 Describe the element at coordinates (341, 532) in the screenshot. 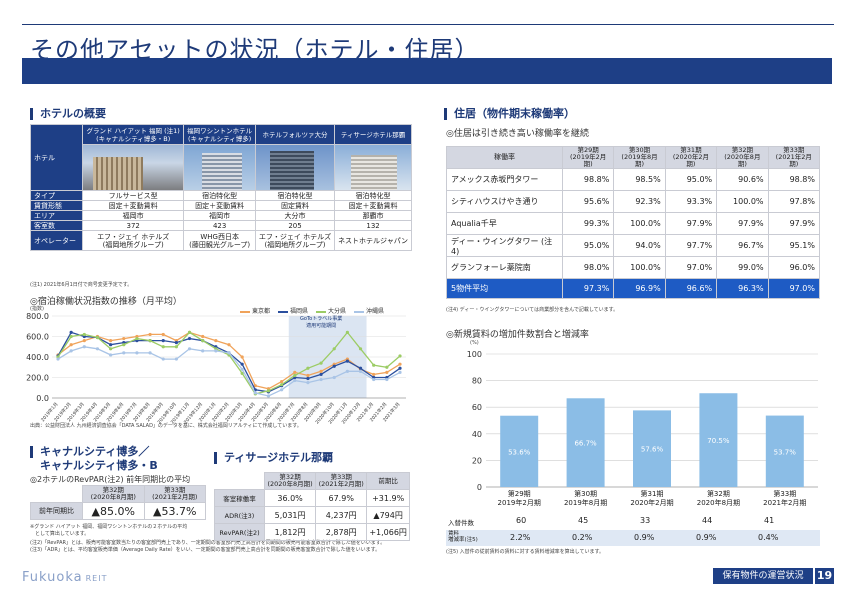

I see `cell: 2,878円` at that location.